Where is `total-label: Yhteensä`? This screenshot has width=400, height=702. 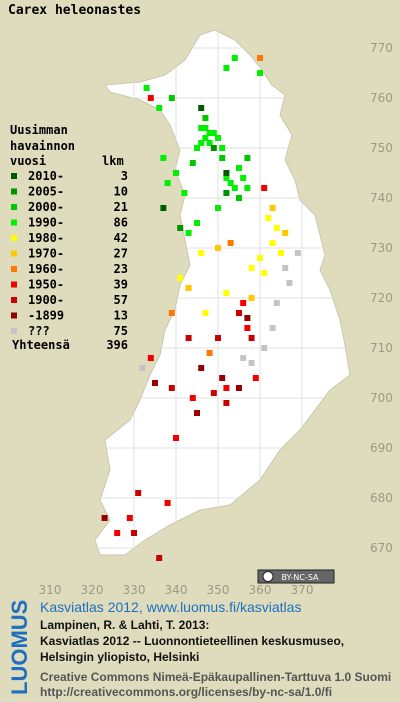 total-label: Yhteensä is located at coordinates (41, 345).